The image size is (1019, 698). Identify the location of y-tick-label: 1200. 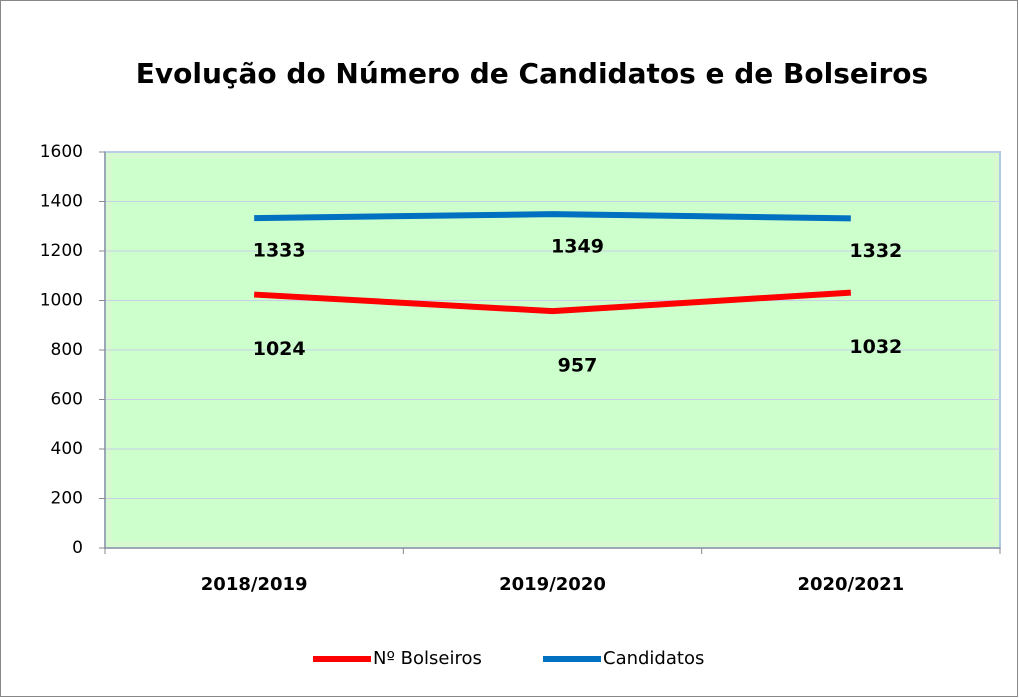
(61, 251).